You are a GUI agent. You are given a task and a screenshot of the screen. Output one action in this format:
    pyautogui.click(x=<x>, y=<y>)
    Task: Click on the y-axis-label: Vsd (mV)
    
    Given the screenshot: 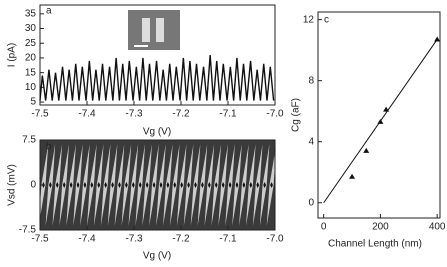 What is the action you would take?
    pyautogui.click(x=12, y=185)
    